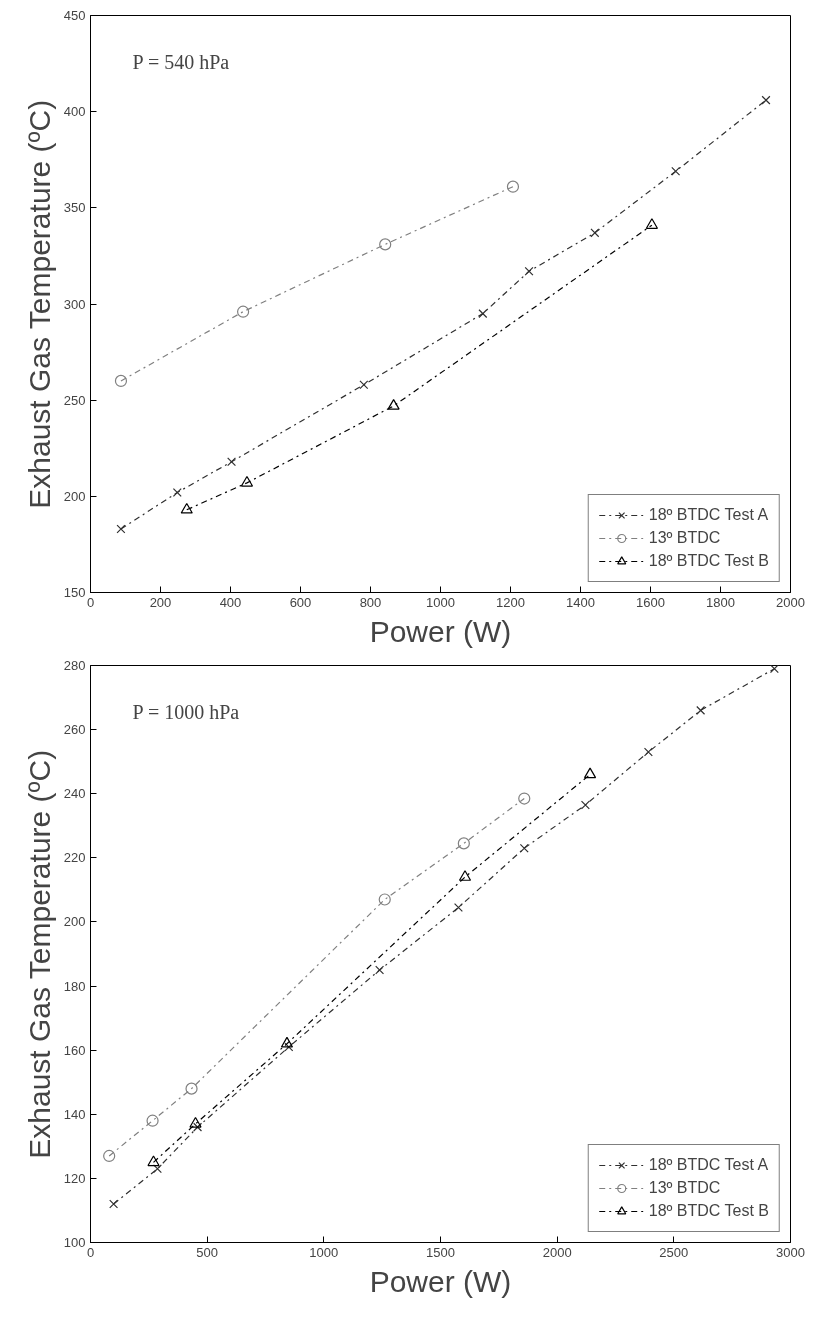  What do you see at coordinates (74, 1114) in the screenshot?
I see `y-tick-label: 140` at bounding box center [74, 1114].